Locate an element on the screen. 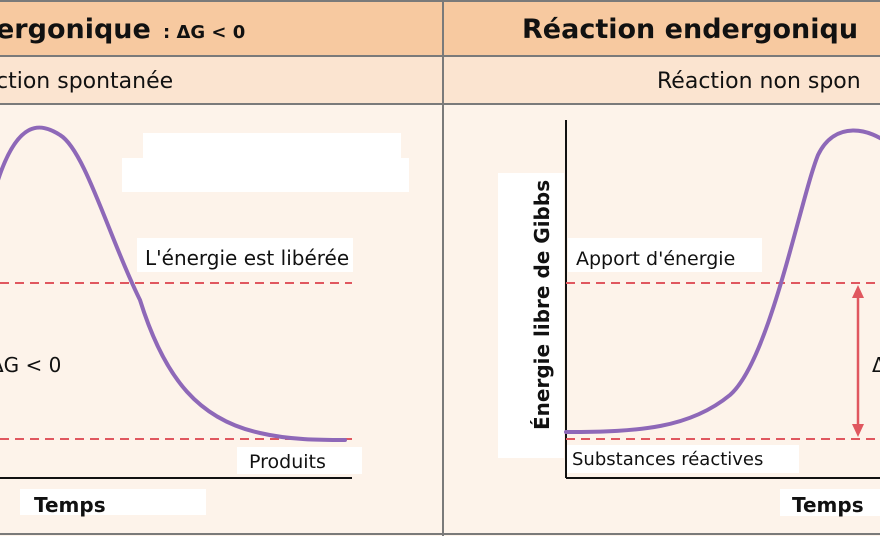  right-header-title: Réaction endergoniqu is located at coordinates (690, 29).